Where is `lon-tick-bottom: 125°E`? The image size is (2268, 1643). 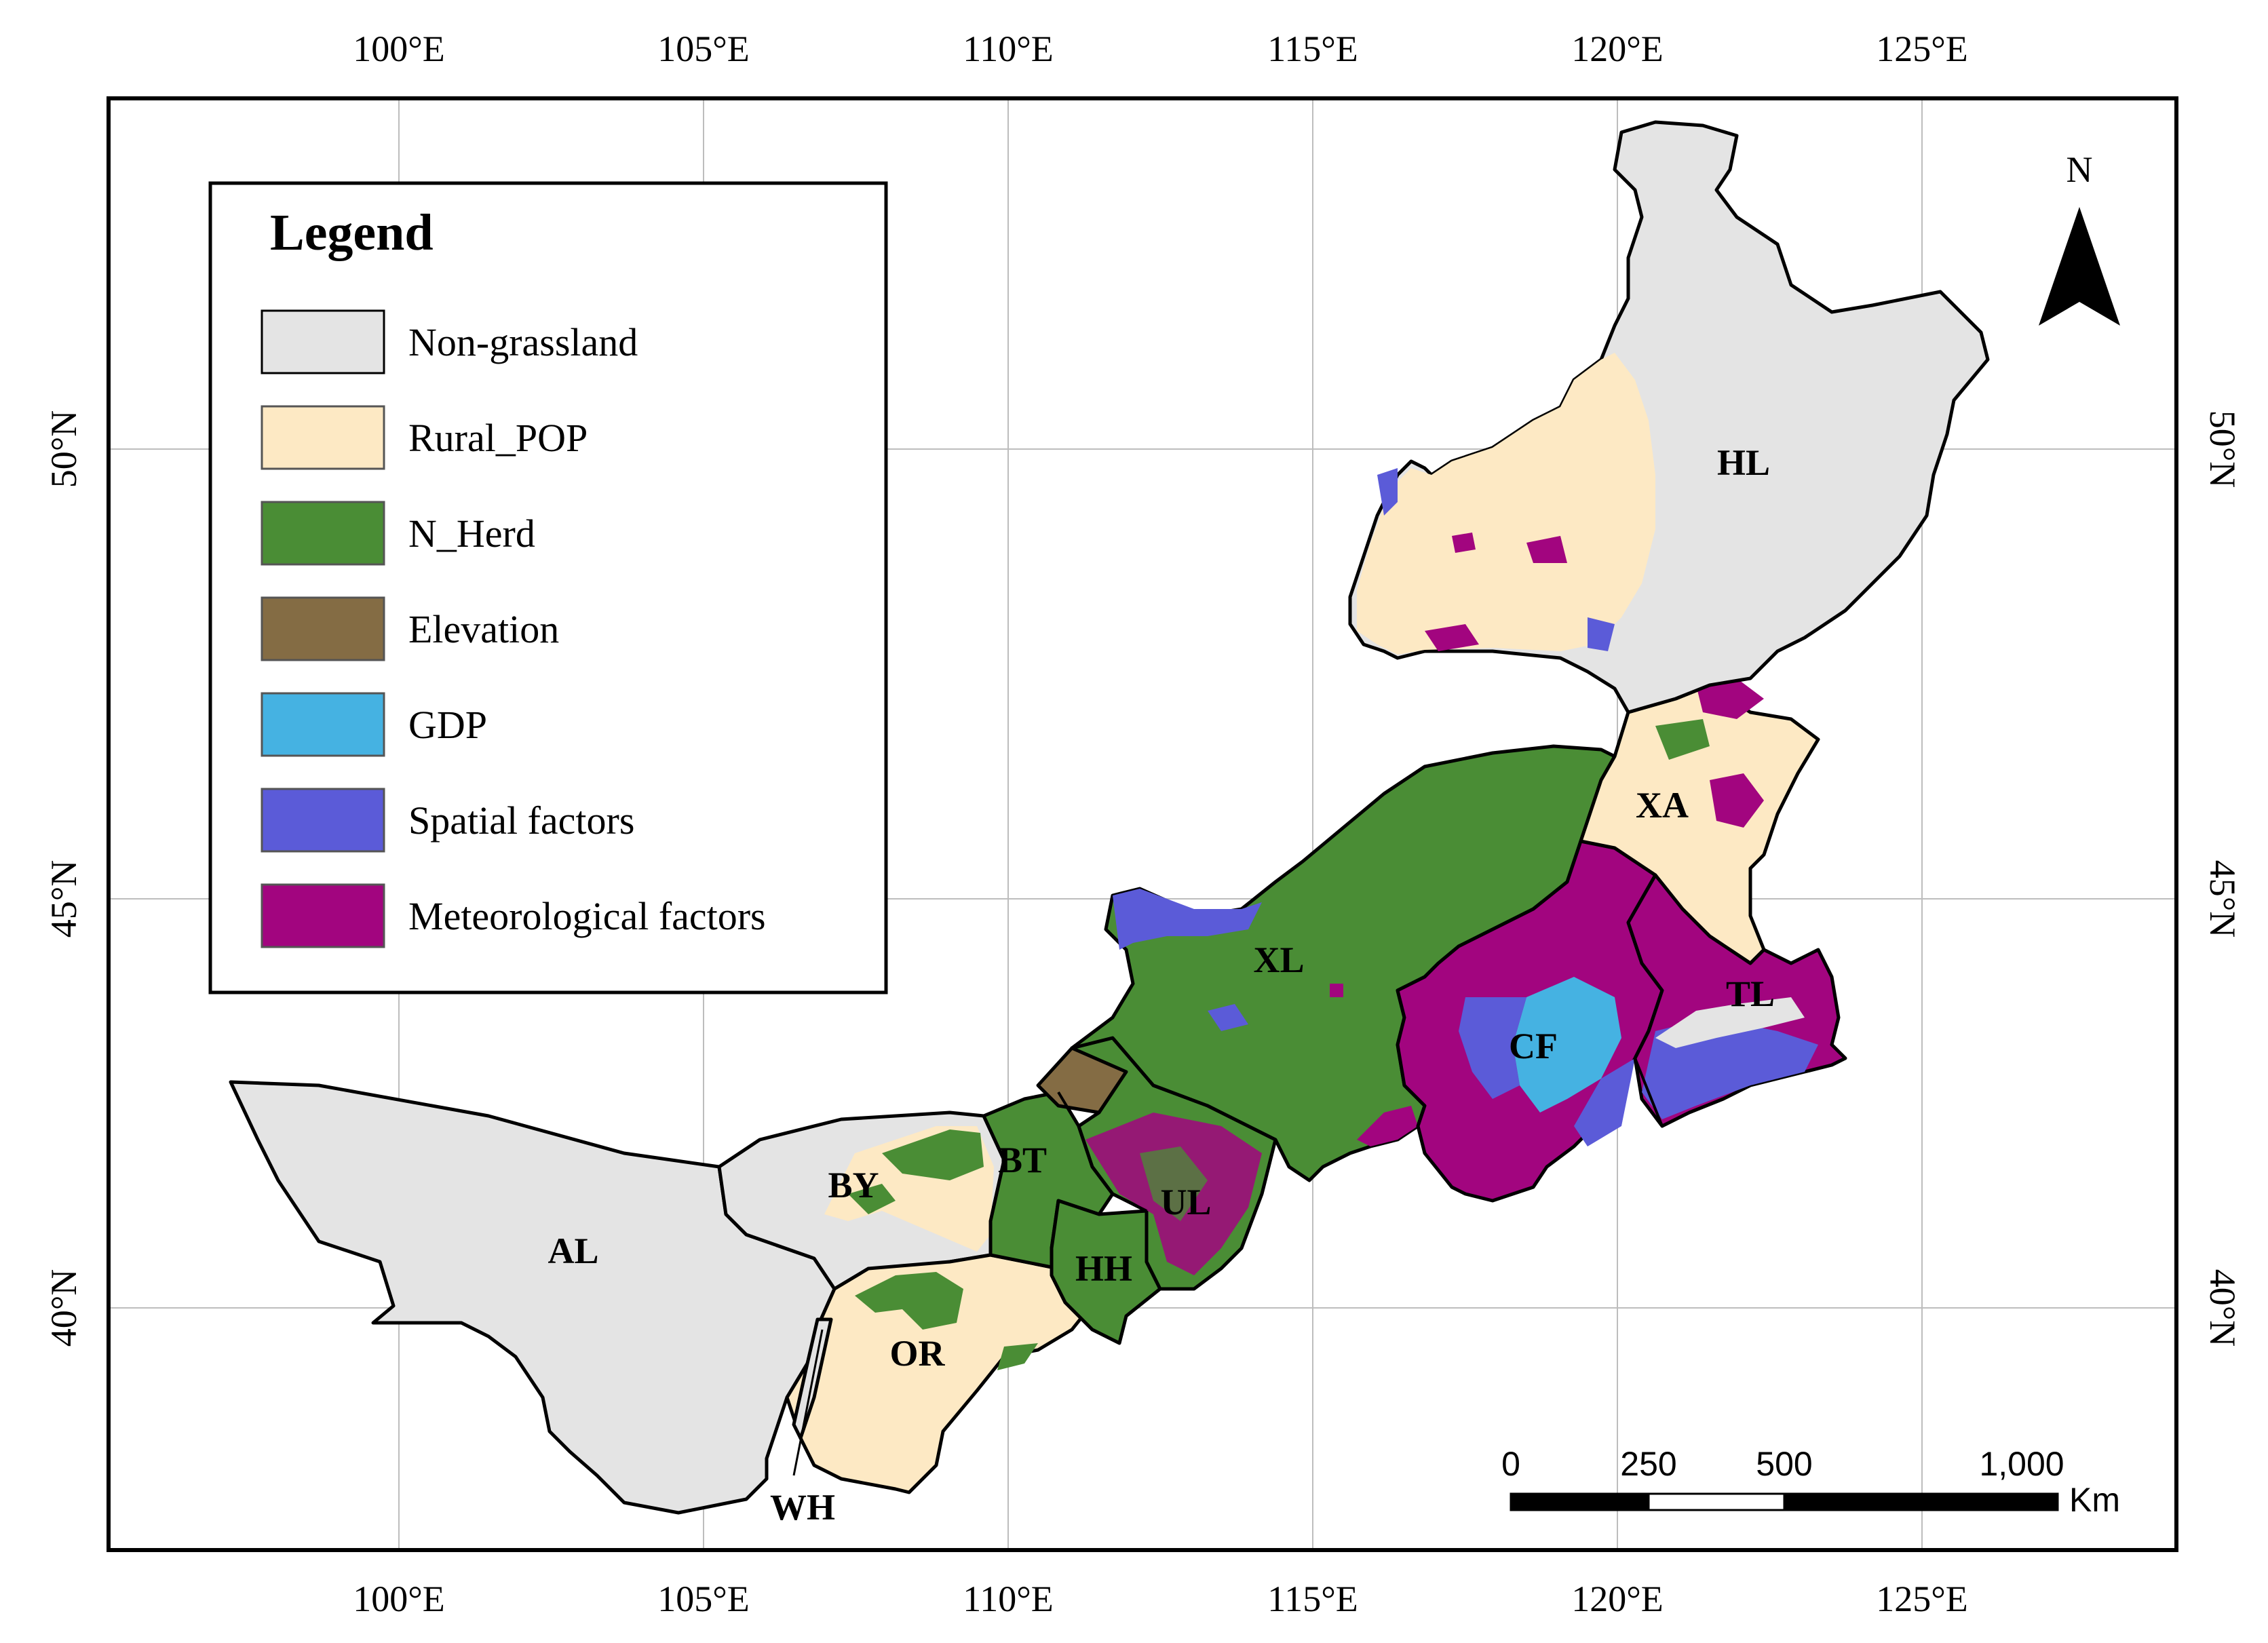 lon-tick-bottom: 125°E is located at coordinates (1922, 1599).